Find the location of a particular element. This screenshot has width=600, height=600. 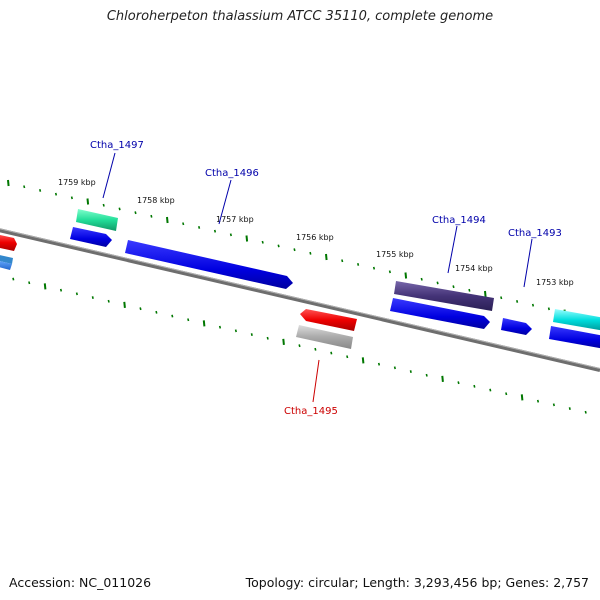

ruler-label: 1754 kbp is located at coordinates (474, 268).